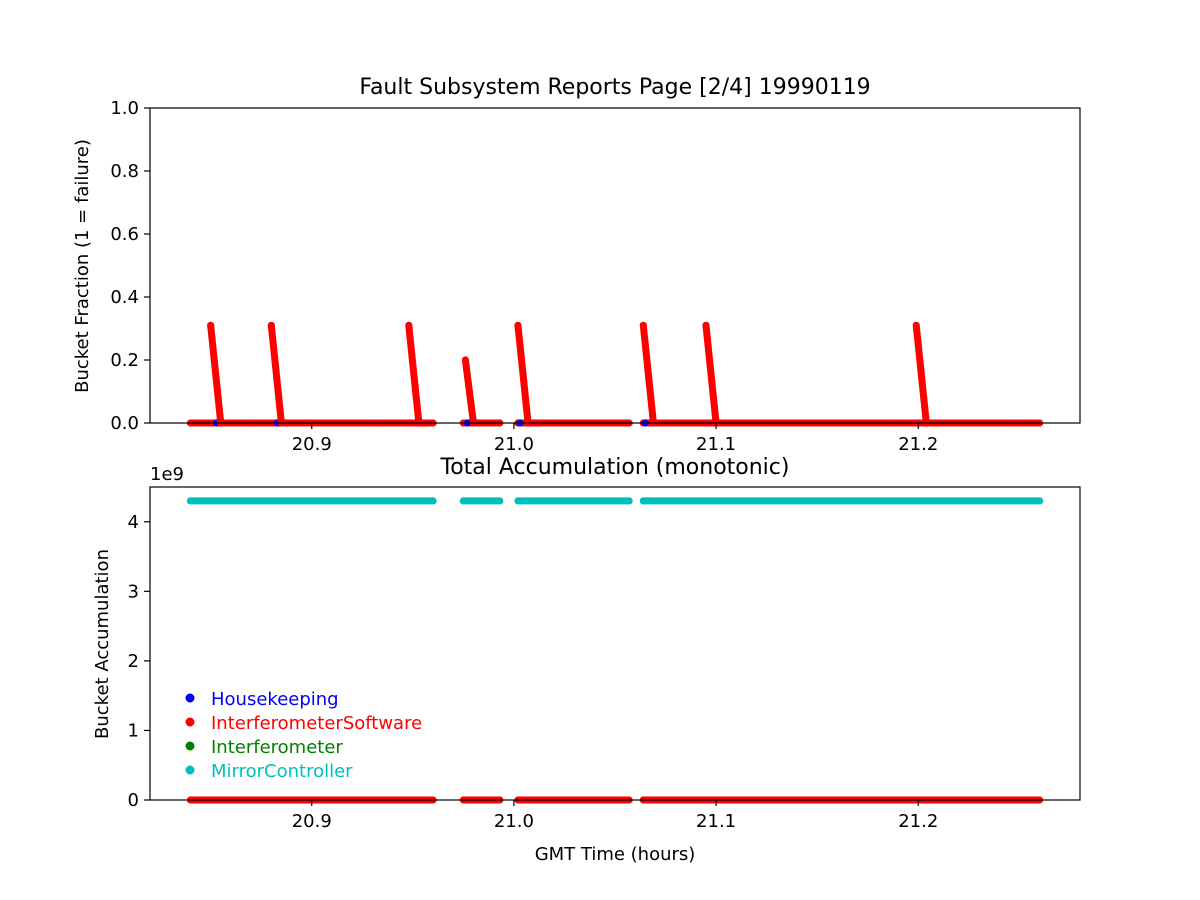 Image resolution: width=1200 pixels, height=900 pixels. I want to click on top-chart-y-tick-label: 1.0, so click(124, 108).